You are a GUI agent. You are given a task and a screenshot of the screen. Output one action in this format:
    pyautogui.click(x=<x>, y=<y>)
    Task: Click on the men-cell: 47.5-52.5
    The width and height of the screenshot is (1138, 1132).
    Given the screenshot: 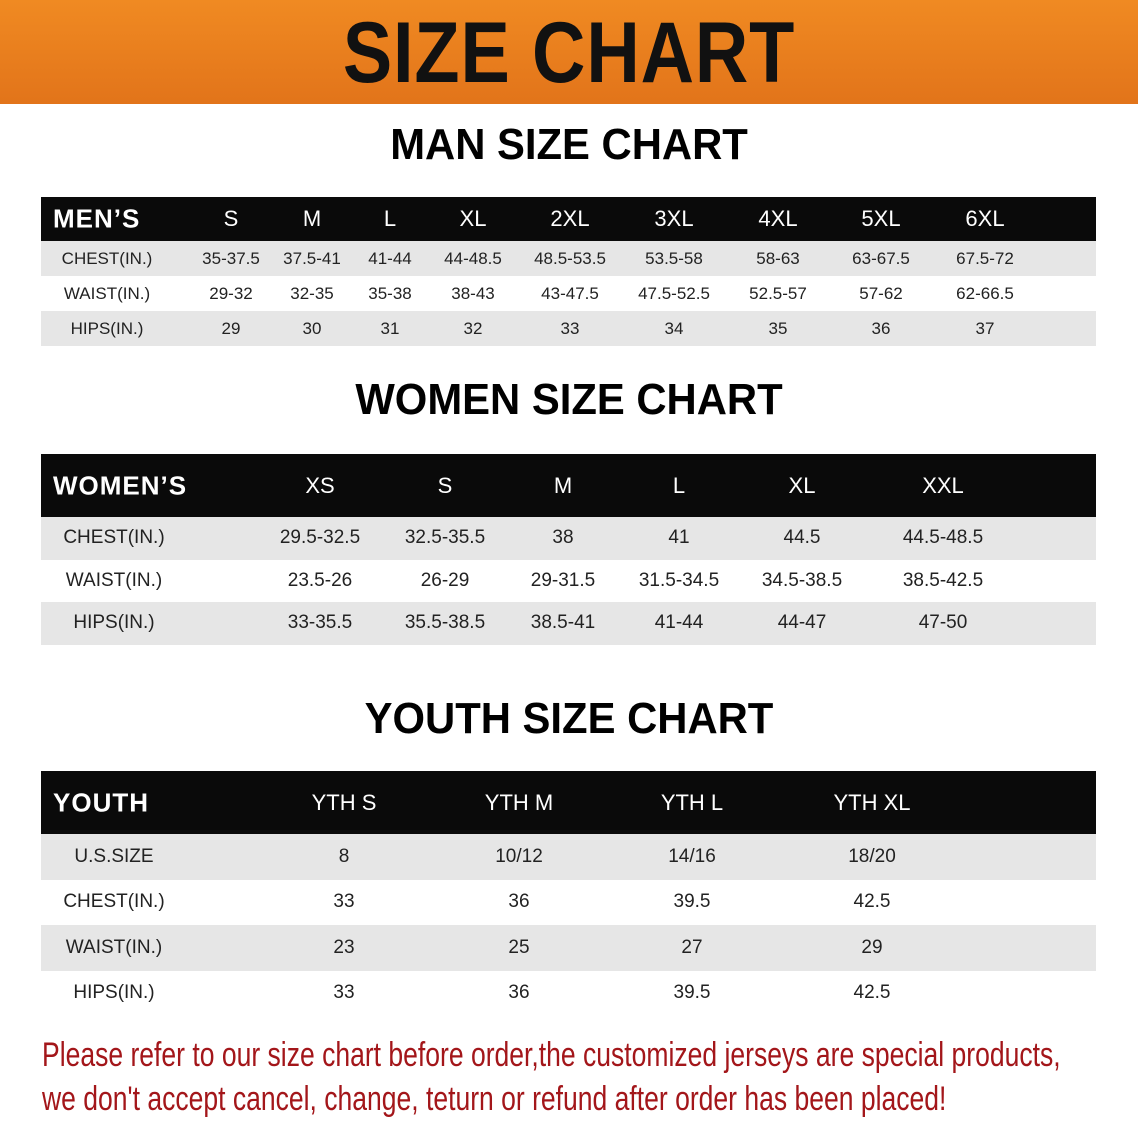 What is the action you would take?
    pyautogui.click(x=674, y=293)
    